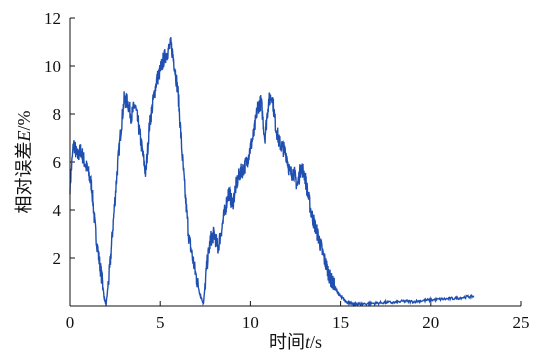 The height and width of the screenshot is (356, 539). What do you see at coordinates (521, 322) in the screenshot?
I see `x-tick-label: 25` at bounding box center [521, 322].